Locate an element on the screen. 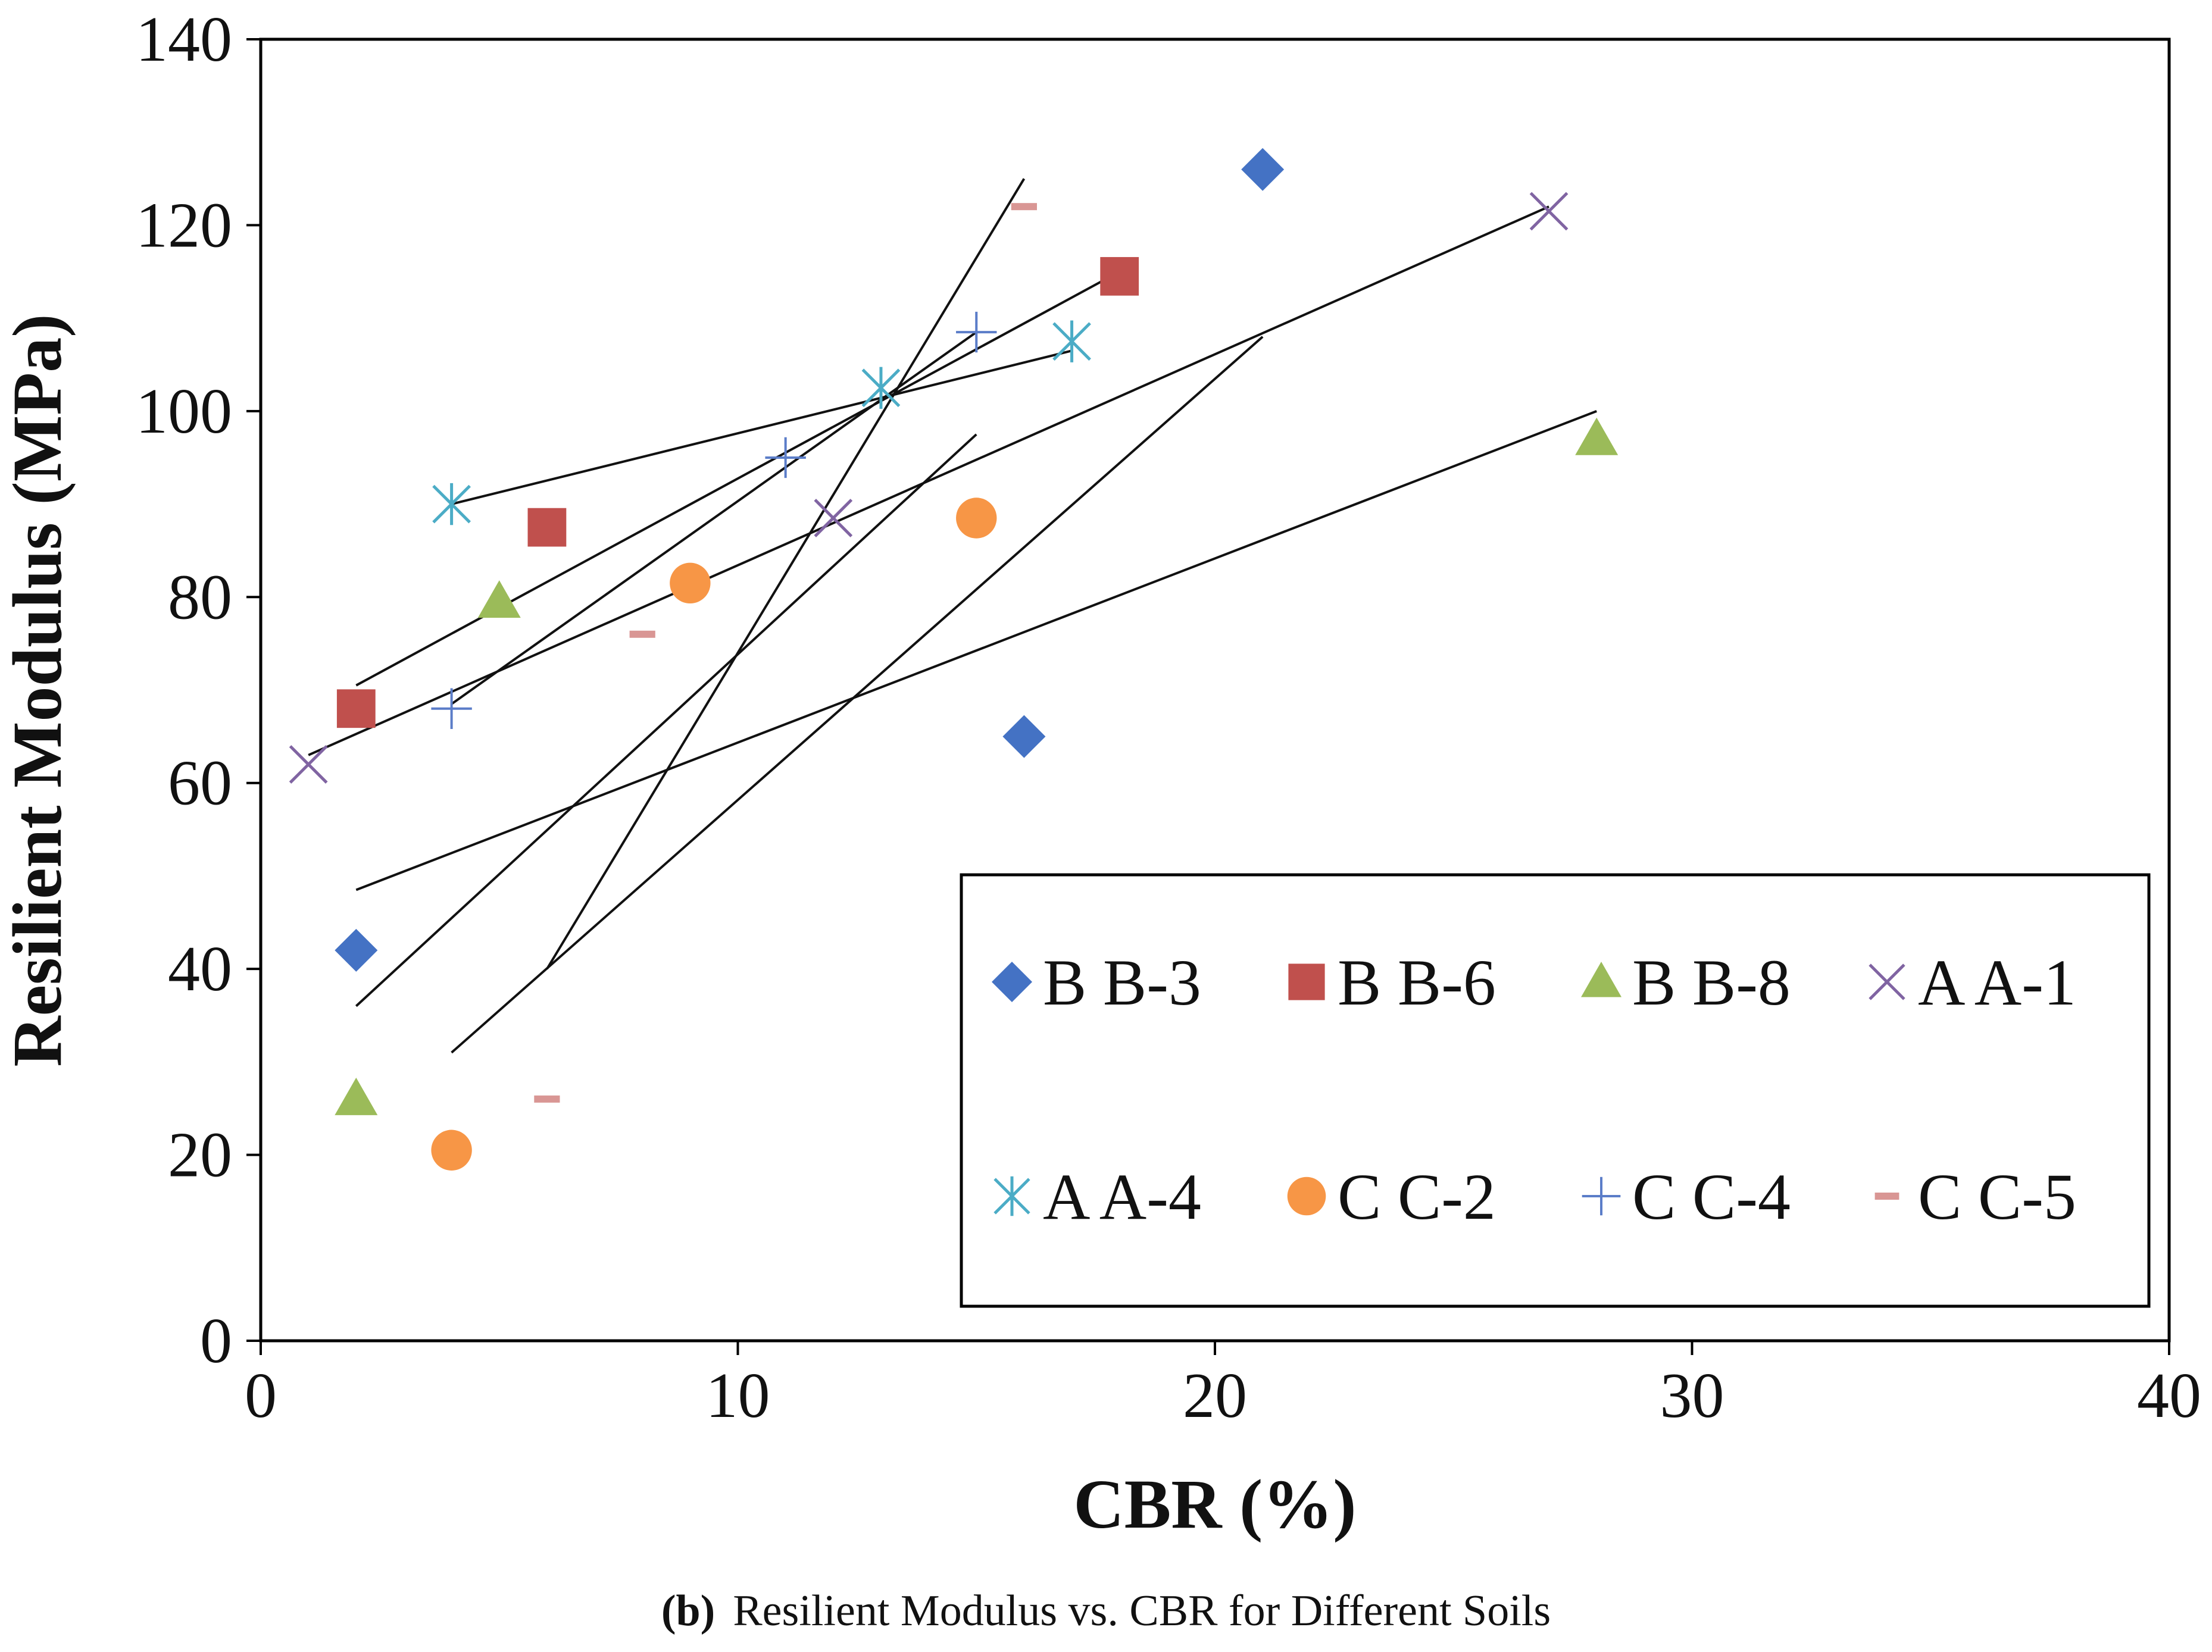 The image size is (2212, 1652). y-tick-label: 100 is located at coordinates (184, 411).